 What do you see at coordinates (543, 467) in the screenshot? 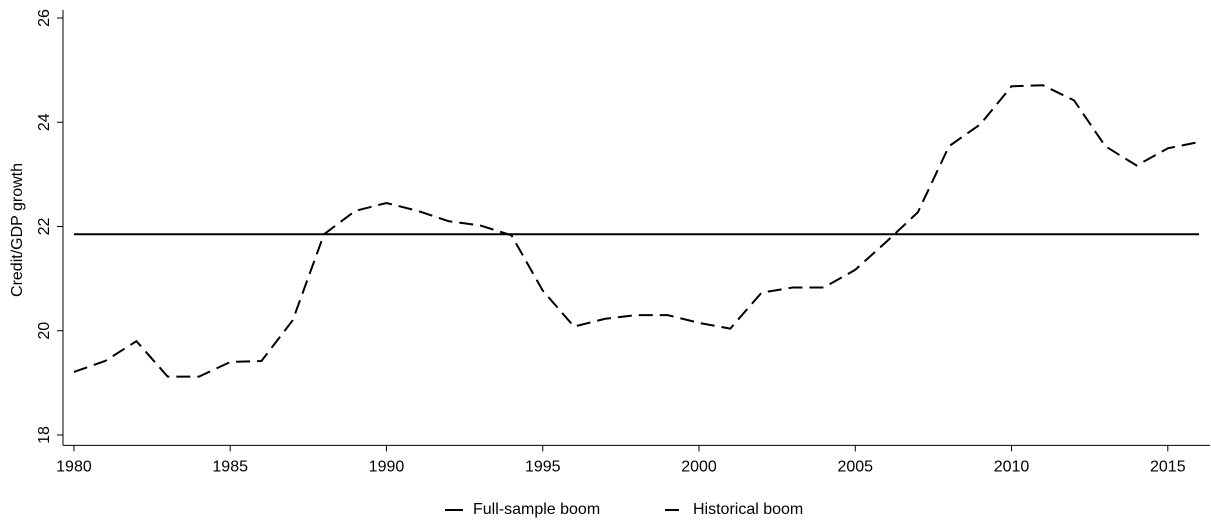
I see `x-tick-label: 1995` at bounding box center [543, 467].